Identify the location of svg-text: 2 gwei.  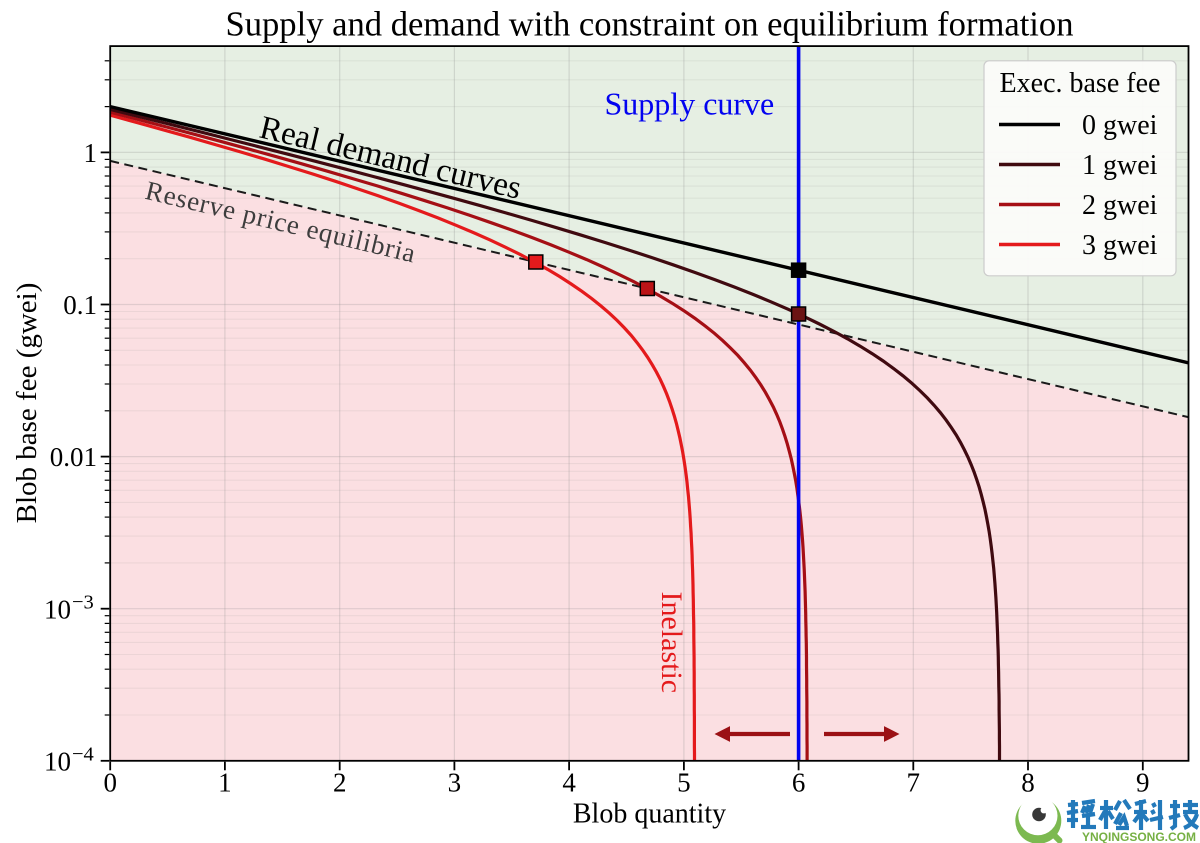
(1120, 205).